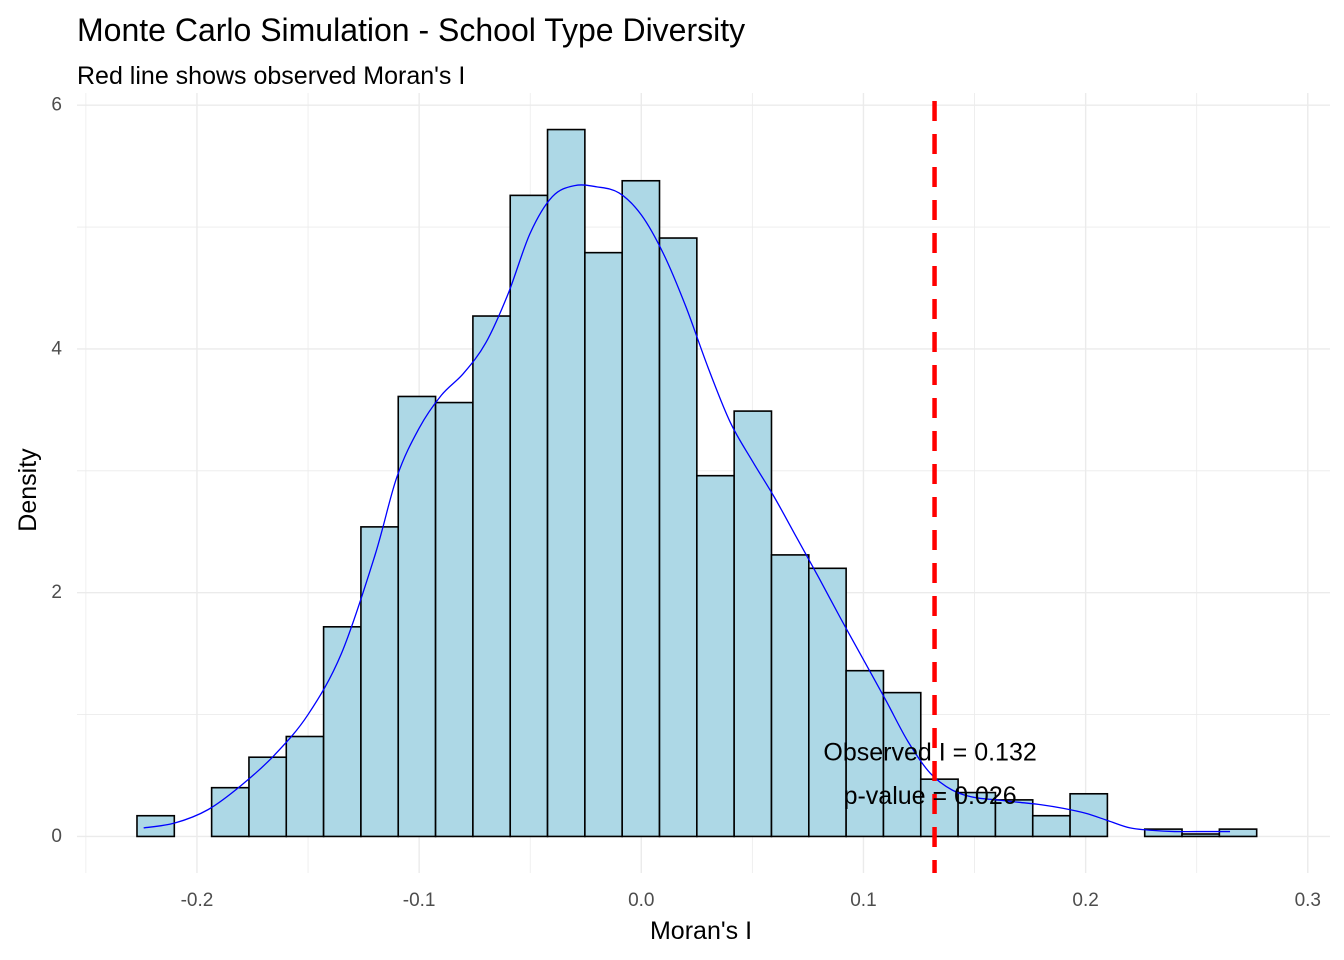 The image size is (1344, 960). I want to click on y-axis-ticks: 0 2 4 6, so click(56, 471).